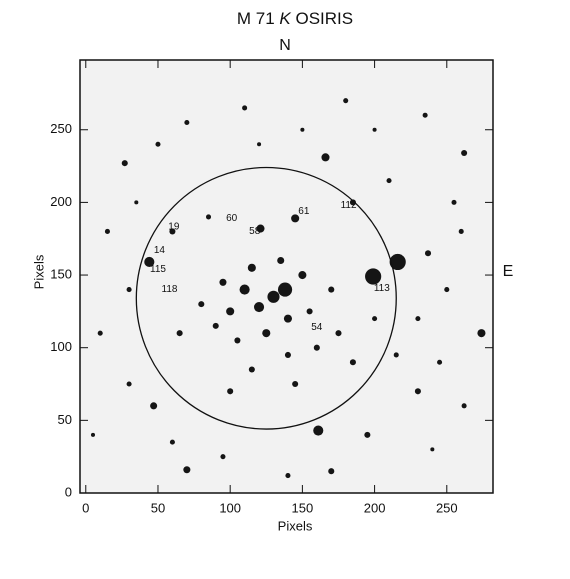 This screenshot has width=570, height=579. What do you see at coordinates (375, 507) in the screenshot?
I see `x-tick-label: 200` at bounding box center [375, 507].